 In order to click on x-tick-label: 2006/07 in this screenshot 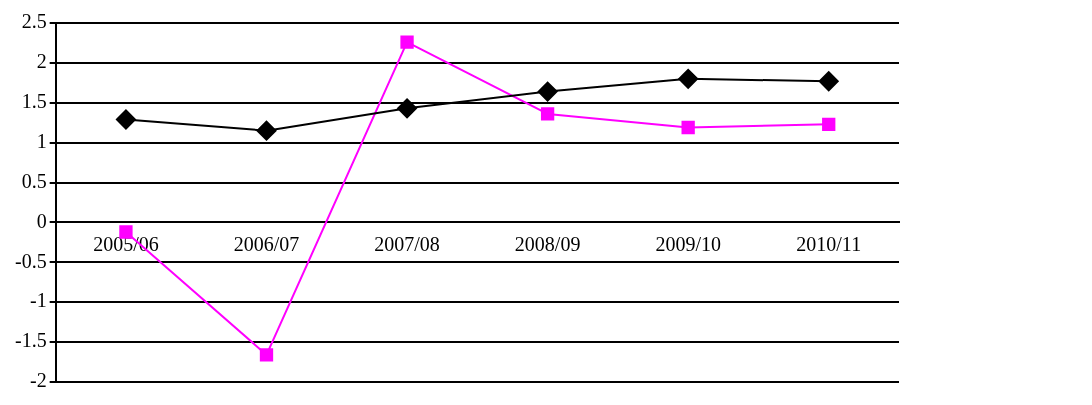, I will do `click(266, 243)`.